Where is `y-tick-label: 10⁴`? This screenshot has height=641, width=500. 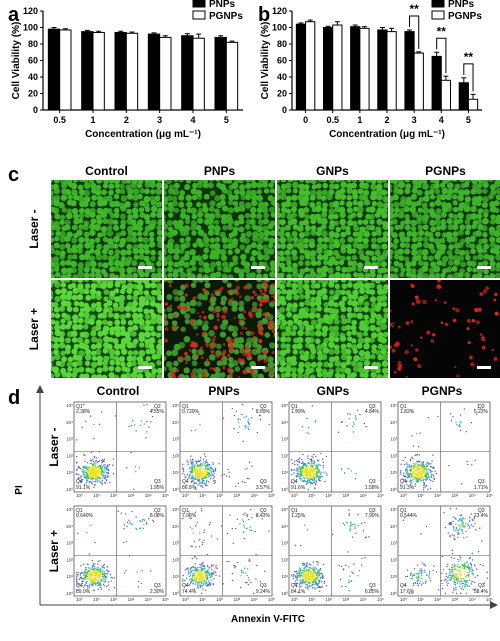
y-tick-label: 10⁴ is located at coordinates (175, 526).